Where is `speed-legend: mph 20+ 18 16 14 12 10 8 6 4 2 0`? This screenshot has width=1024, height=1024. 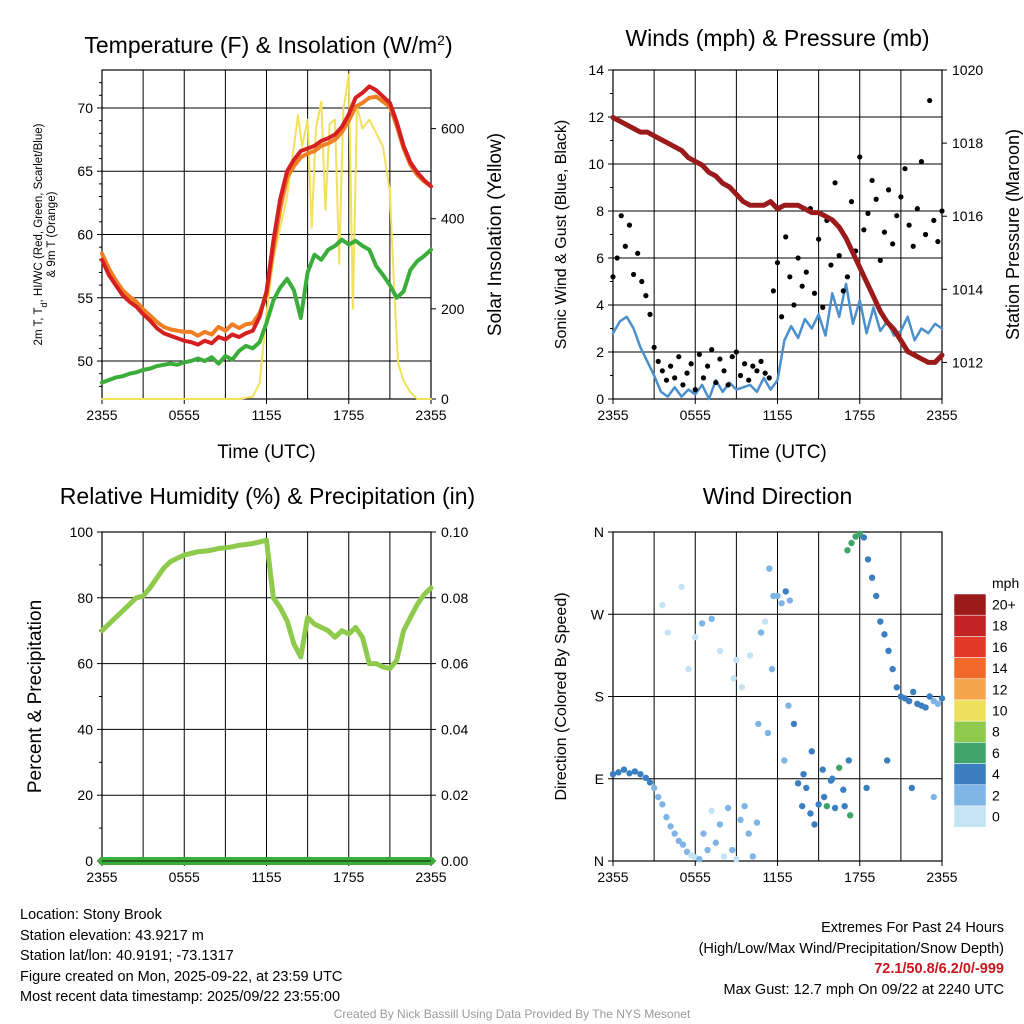 speed-legend: mph 20+ 18 16 14 12 10 8 6 4 2 0 is located at coordinates (986, 701).